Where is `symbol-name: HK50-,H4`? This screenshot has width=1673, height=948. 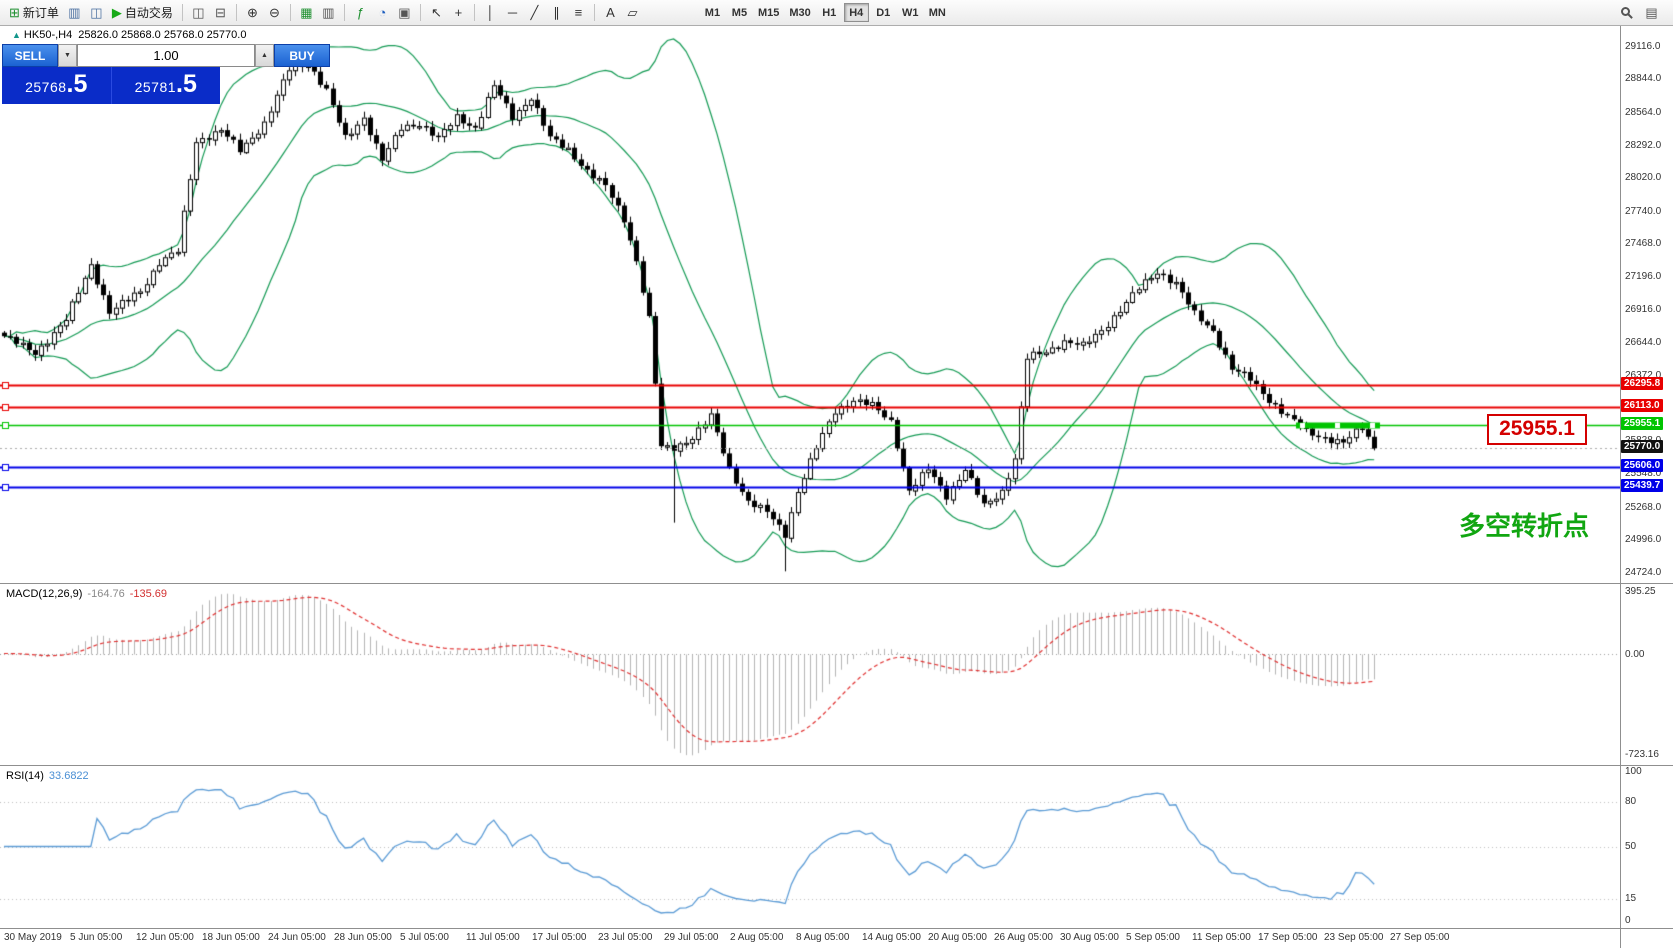
symbol-name: HK50-,H4 is located at coordinates (48, 35).